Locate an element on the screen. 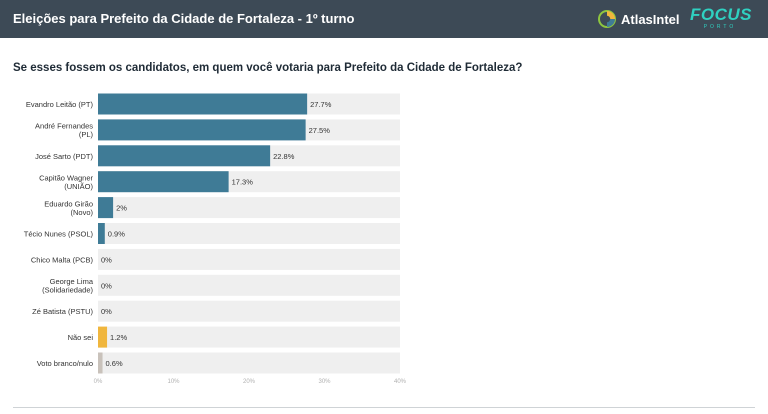  category-label: Evandro Leitão (PT) is located at coordinates (60, 104).